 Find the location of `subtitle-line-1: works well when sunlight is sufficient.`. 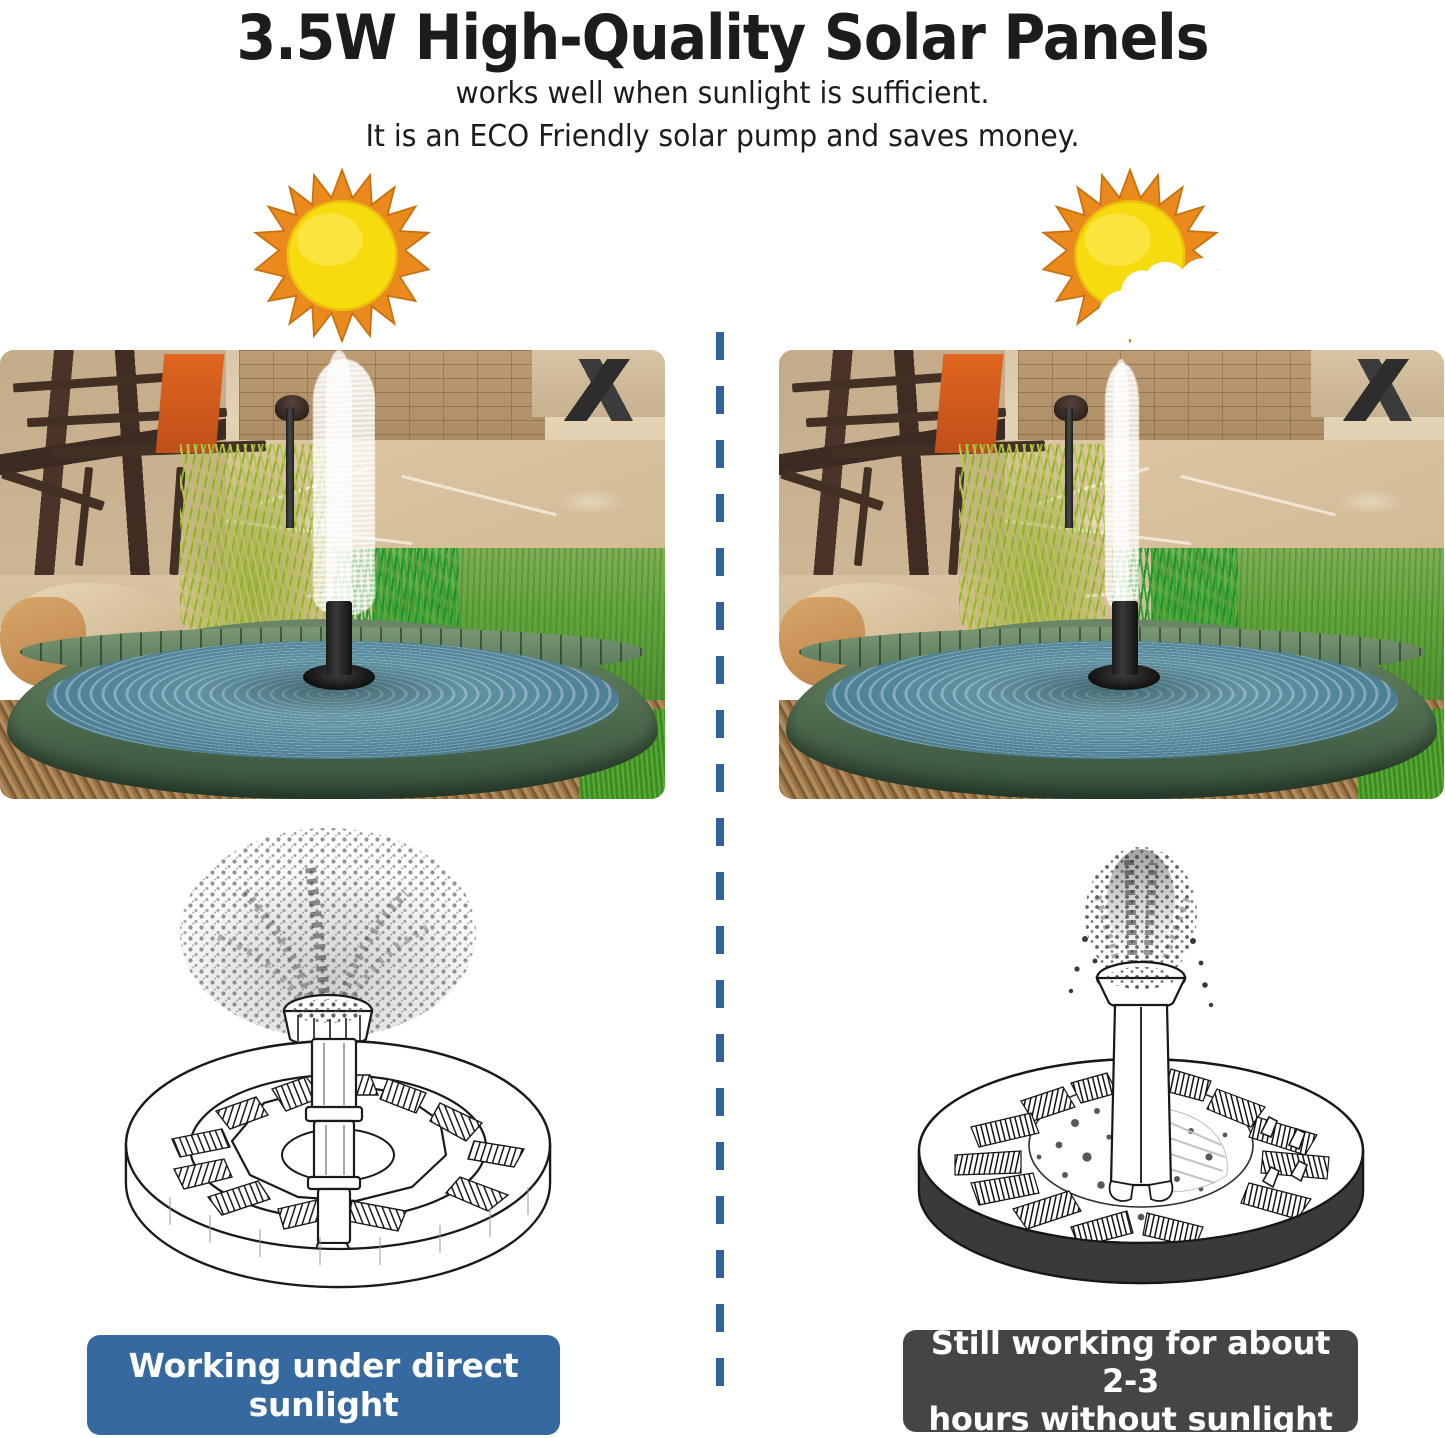

subtitle-line-1: works well when sunlight is sufficient. is located at coordinates (722, 93).